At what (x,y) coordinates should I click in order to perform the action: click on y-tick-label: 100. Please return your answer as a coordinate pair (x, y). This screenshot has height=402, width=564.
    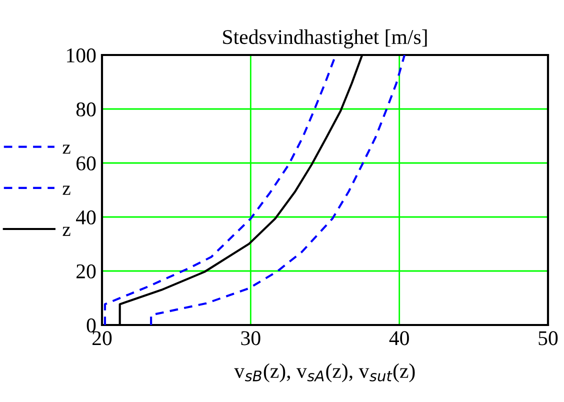
    Looking at the image, I should click on (81, 55).